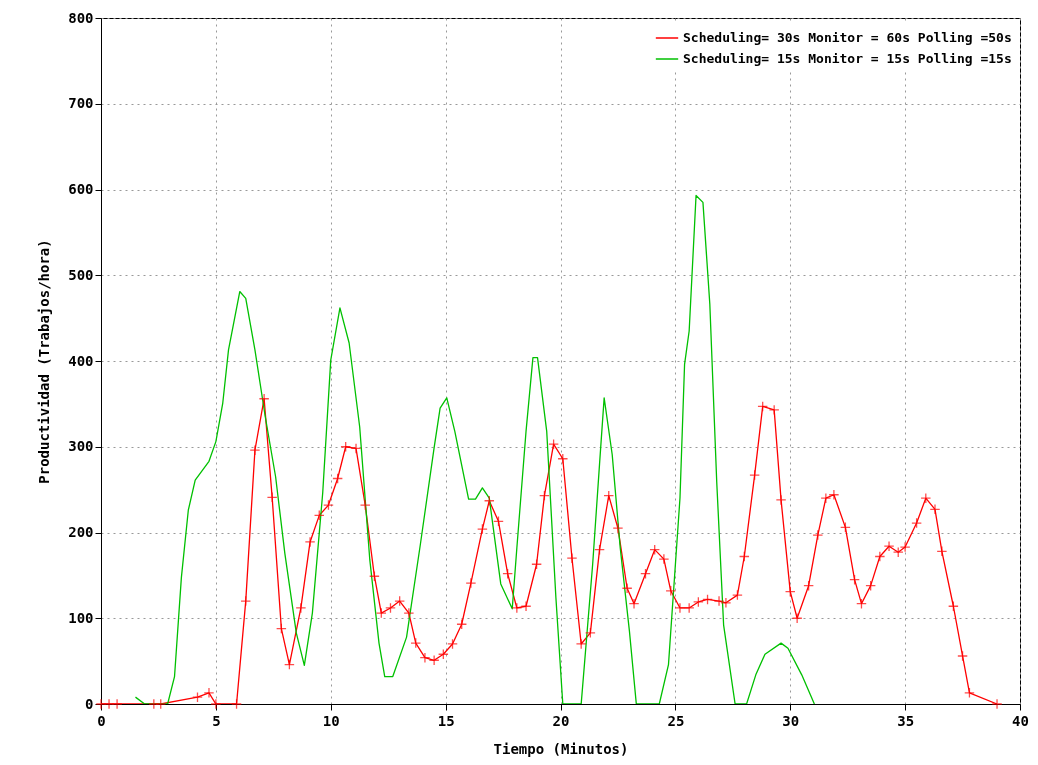 This screenshot has height=765, width=1038. Describe the element at coordinates (101, 720) in the screenshot. I see `x-tick-label: 0` at that location.